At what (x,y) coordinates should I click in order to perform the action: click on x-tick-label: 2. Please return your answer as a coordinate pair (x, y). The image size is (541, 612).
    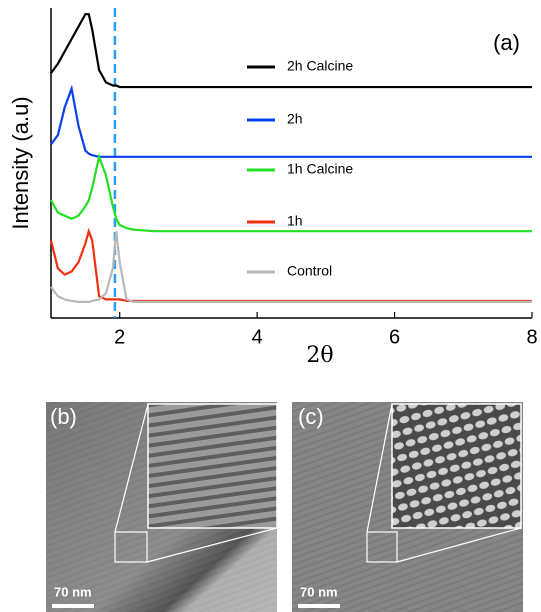
    Looking at the image, I should click on (119, 337).